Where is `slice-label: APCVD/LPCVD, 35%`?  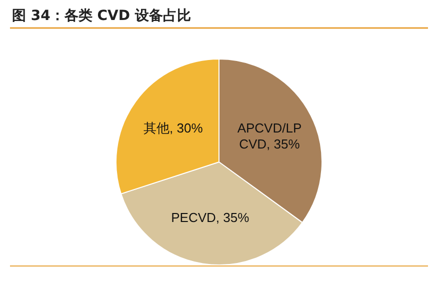
slice-label: APCVD/LPCVD, 35% is located at coordinates (269, 136).